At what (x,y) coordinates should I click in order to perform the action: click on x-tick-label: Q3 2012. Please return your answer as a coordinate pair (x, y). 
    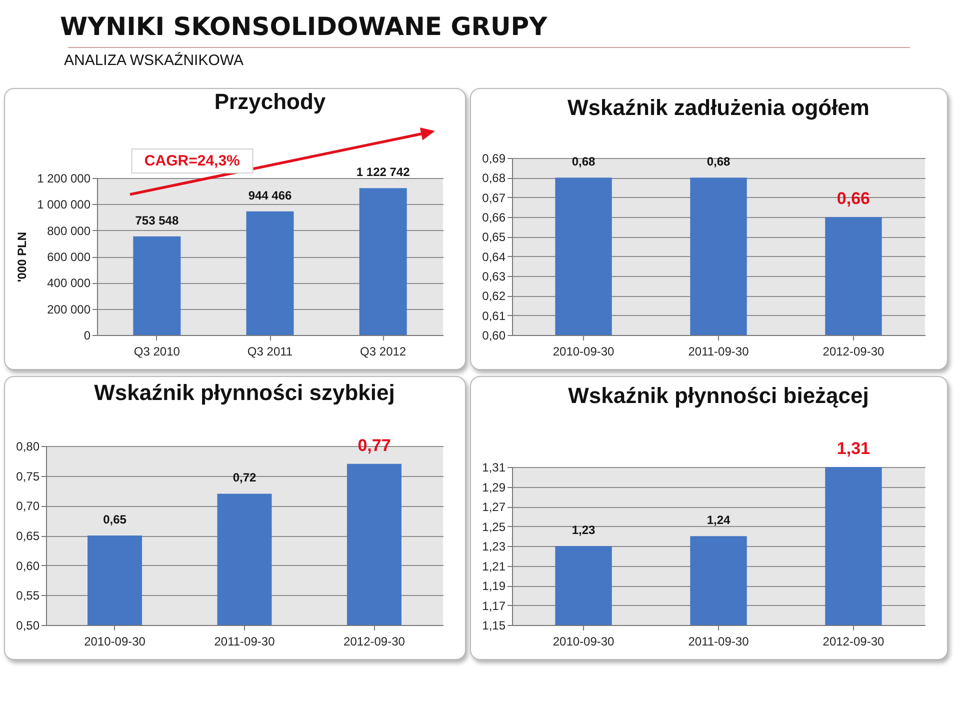
    Looking at the image, I should click on (383, 351).